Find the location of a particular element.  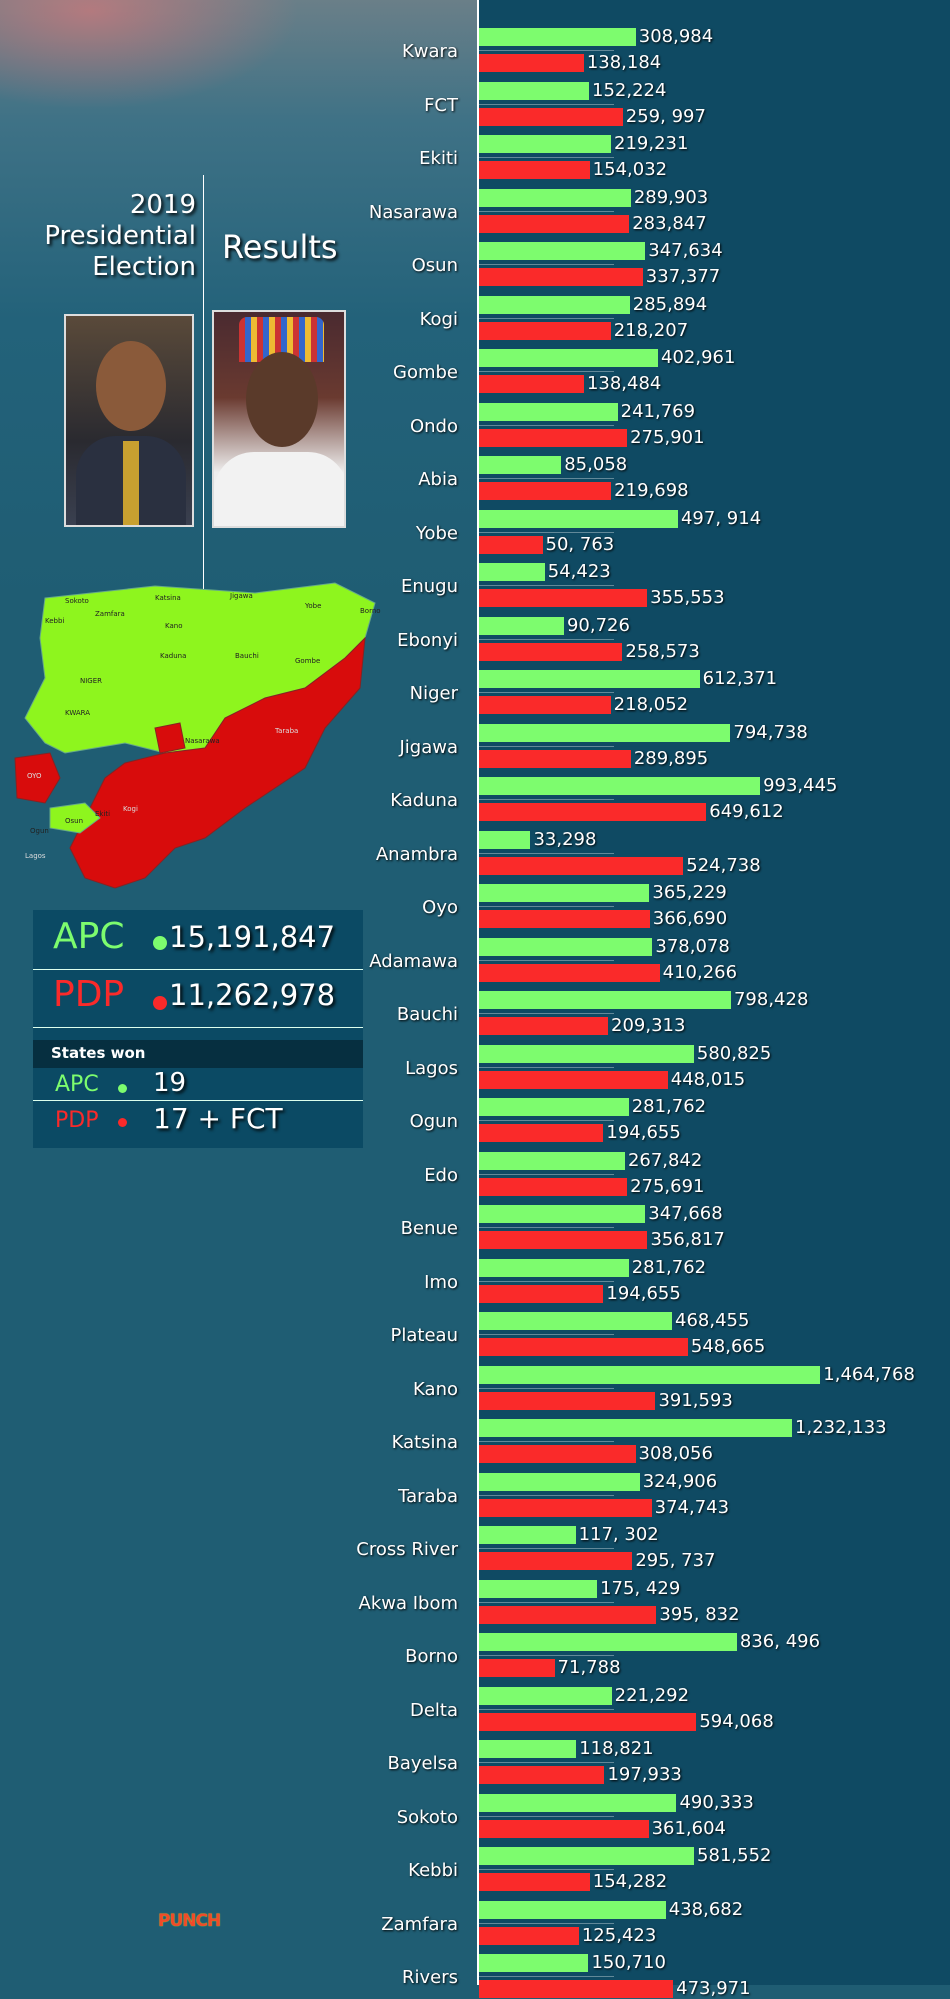

apc-value: 85,058 is located at coordinates (596, 464).